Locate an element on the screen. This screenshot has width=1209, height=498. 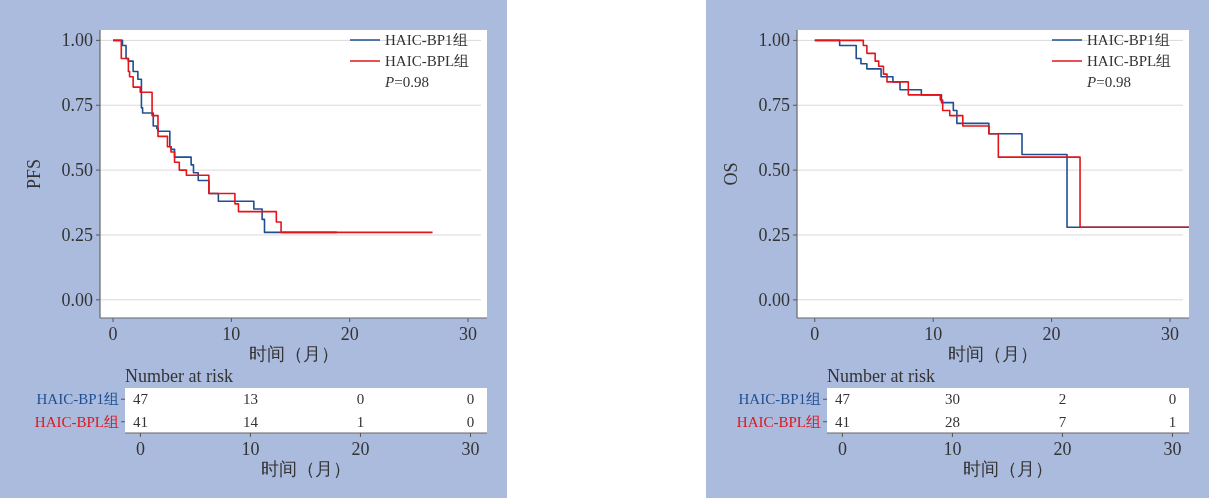
data-label: 13 is located at coordinates (250, 399).